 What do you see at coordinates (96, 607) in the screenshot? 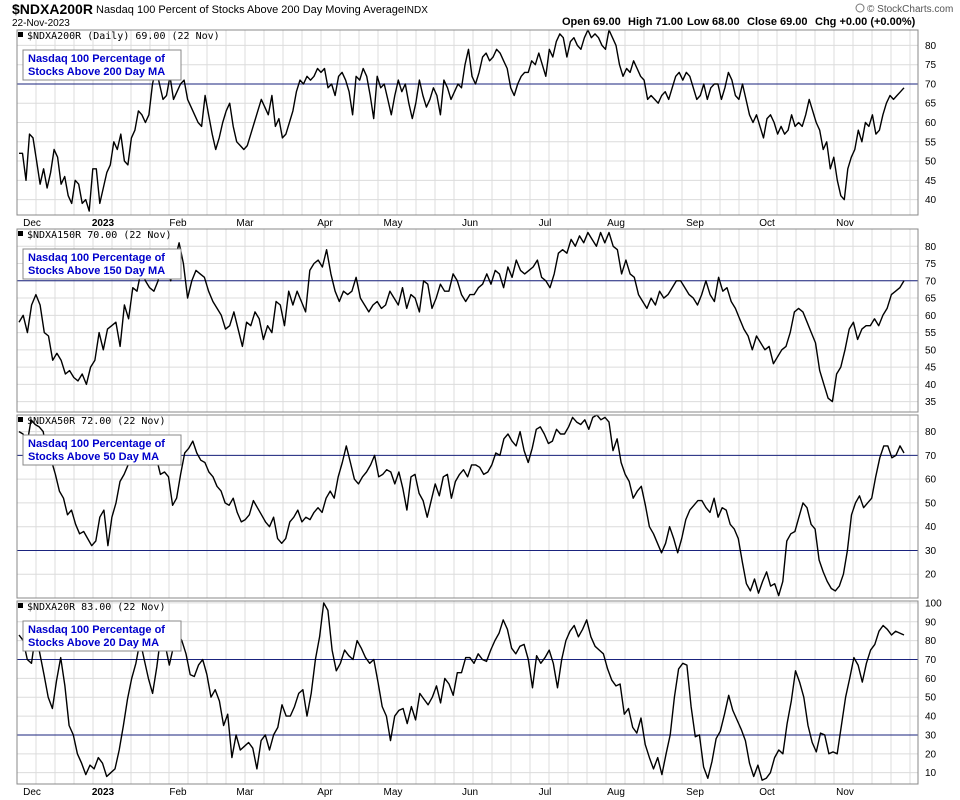
I see `panel-label: $NDXA20R 83.00 (22 Nov)` at bounding box center [96, 607].